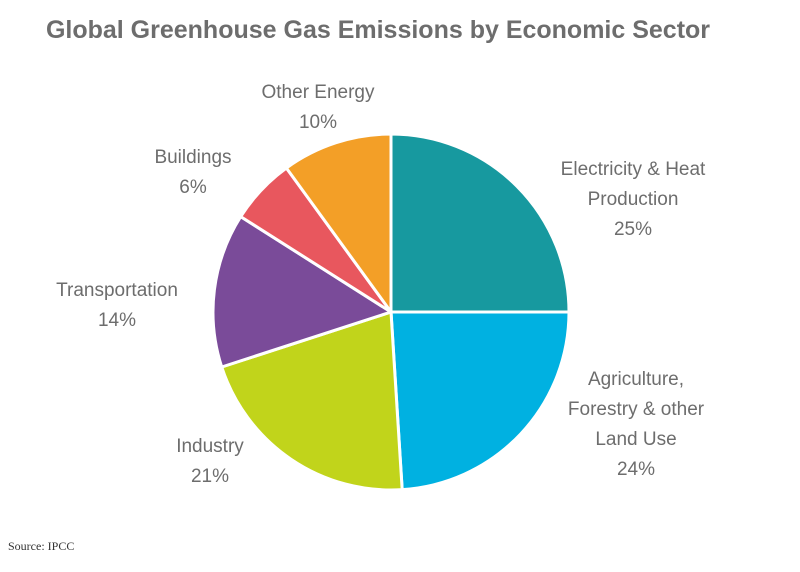  Describe the element at coordinates (117, 290) in the screenshot. I see `category-label: Transportation` at that location.